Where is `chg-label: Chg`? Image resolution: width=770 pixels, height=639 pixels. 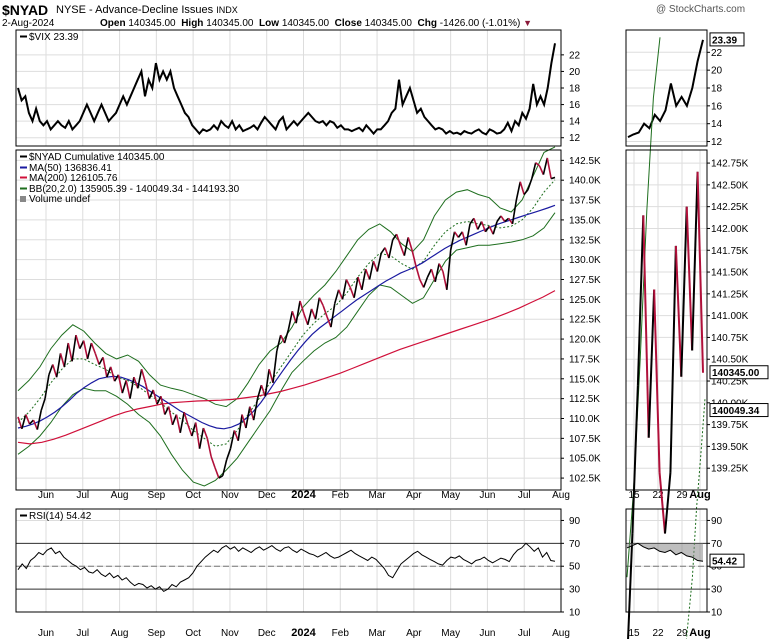
chg-label: Chg is located at coordinates (427, 23).